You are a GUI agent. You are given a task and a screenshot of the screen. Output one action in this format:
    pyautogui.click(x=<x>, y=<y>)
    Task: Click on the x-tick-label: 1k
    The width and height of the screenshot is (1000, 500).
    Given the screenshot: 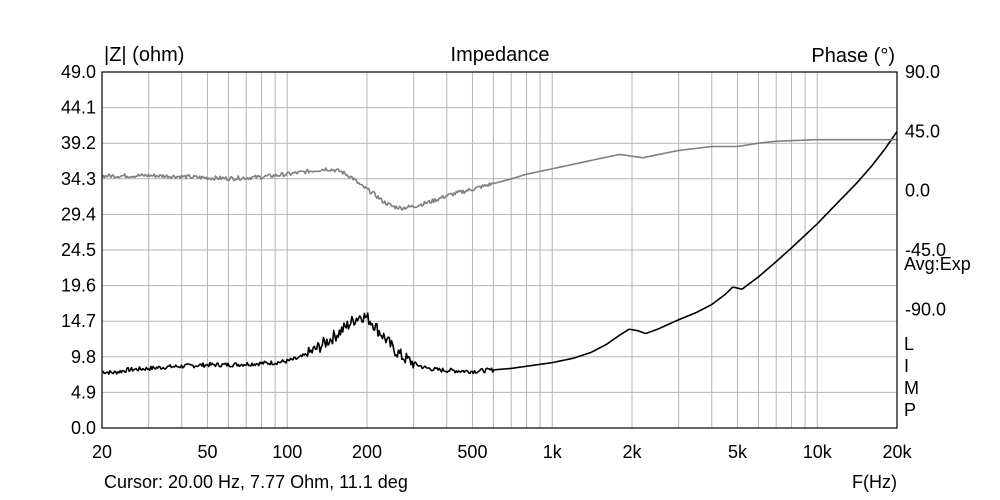 What is the action you would take?
    pyautogui.click(x=553, y=452)
    